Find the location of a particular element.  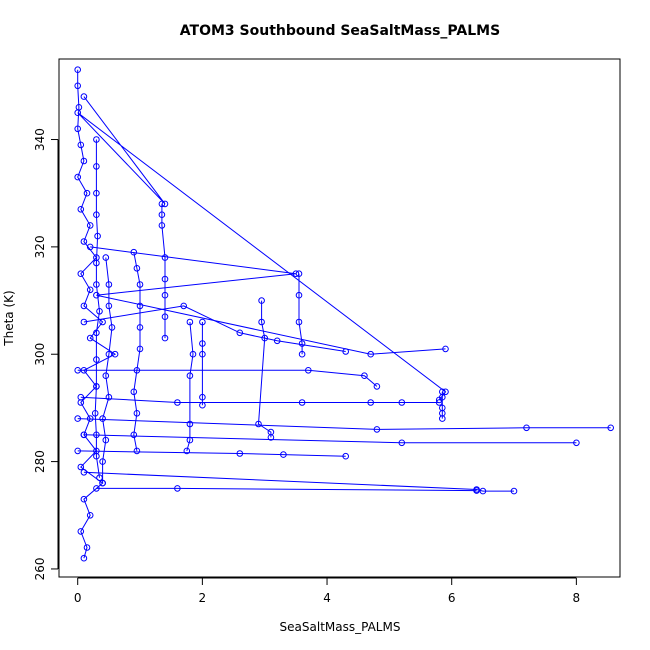

series-cluster-1.4 is located at coordinates (163, 271).